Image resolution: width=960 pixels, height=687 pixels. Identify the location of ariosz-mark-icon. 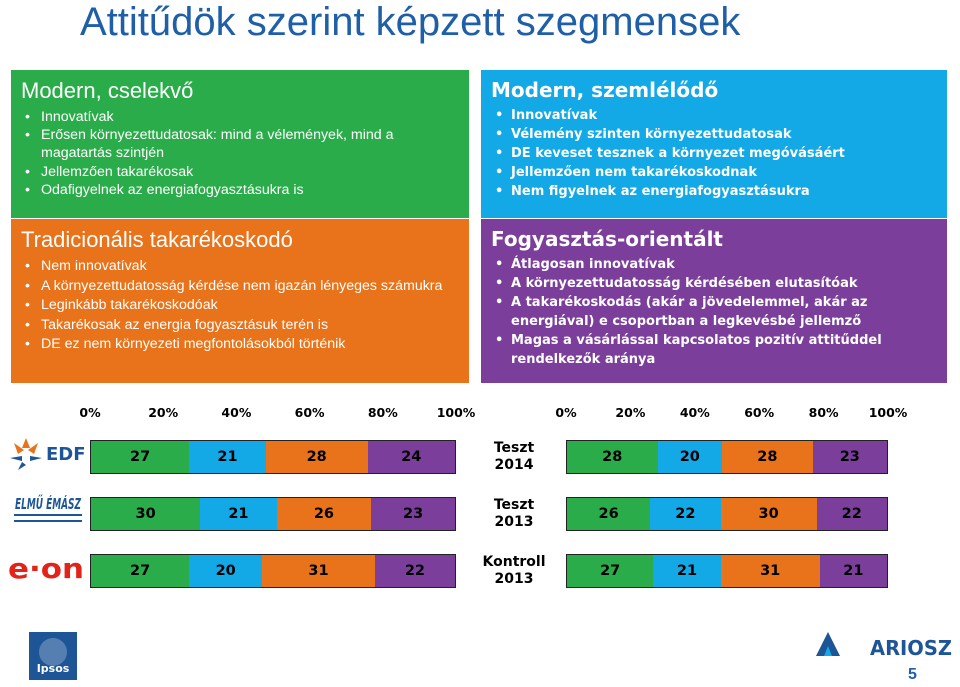
(828, 644).